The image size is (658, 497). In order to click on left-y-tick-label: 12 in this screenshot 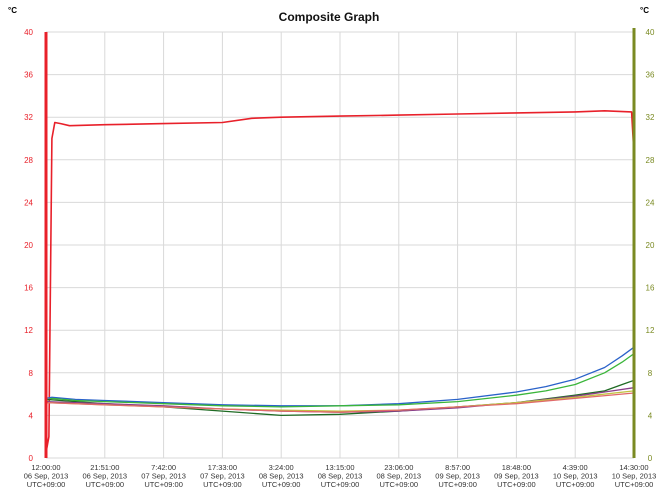, I will do `click(28, 330)`.